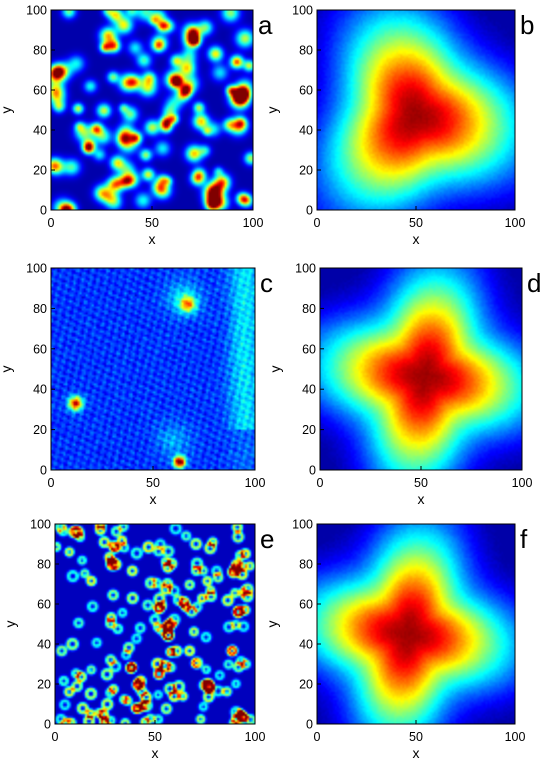 The height and width of the screenshot is (767, 550). Describe the element at coordinates (524, 539) in the screenshot. I see `panel-letter: f` at that location.